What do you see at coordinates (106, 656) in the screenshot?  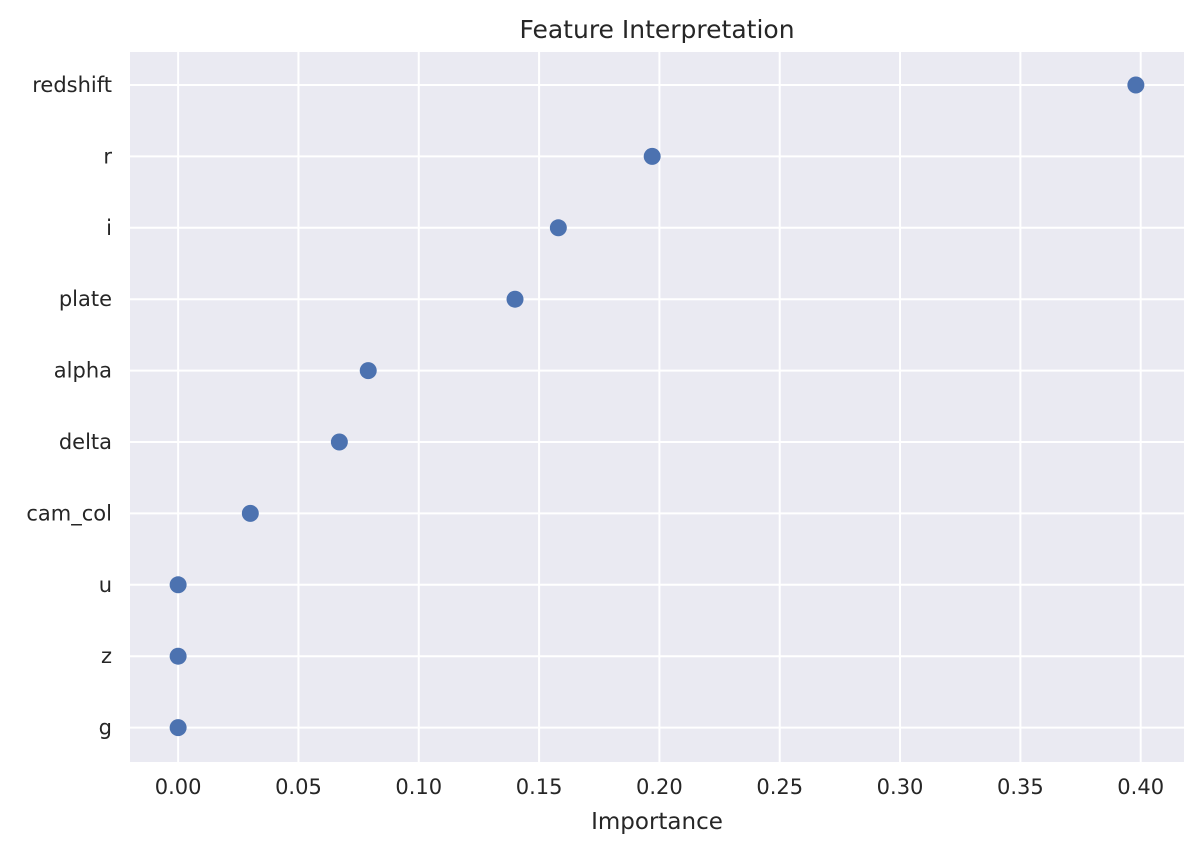 I see `y-tick-label-z: z` at bounding box center [106, 656].